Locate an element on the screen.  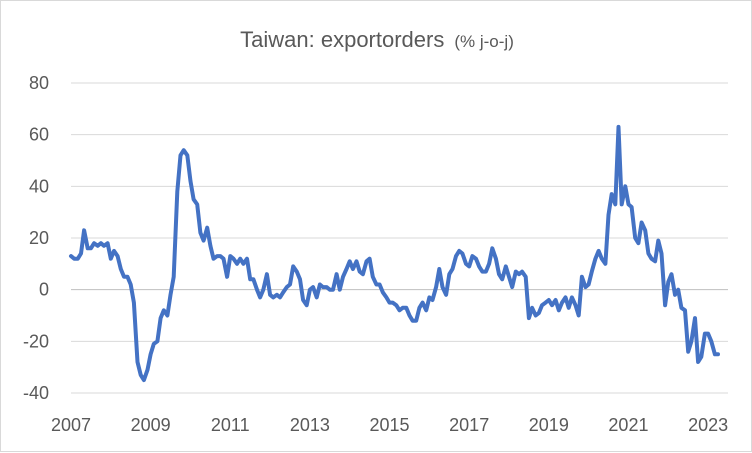
x-tick-label: 2021 is located at coordinates (628, 425).